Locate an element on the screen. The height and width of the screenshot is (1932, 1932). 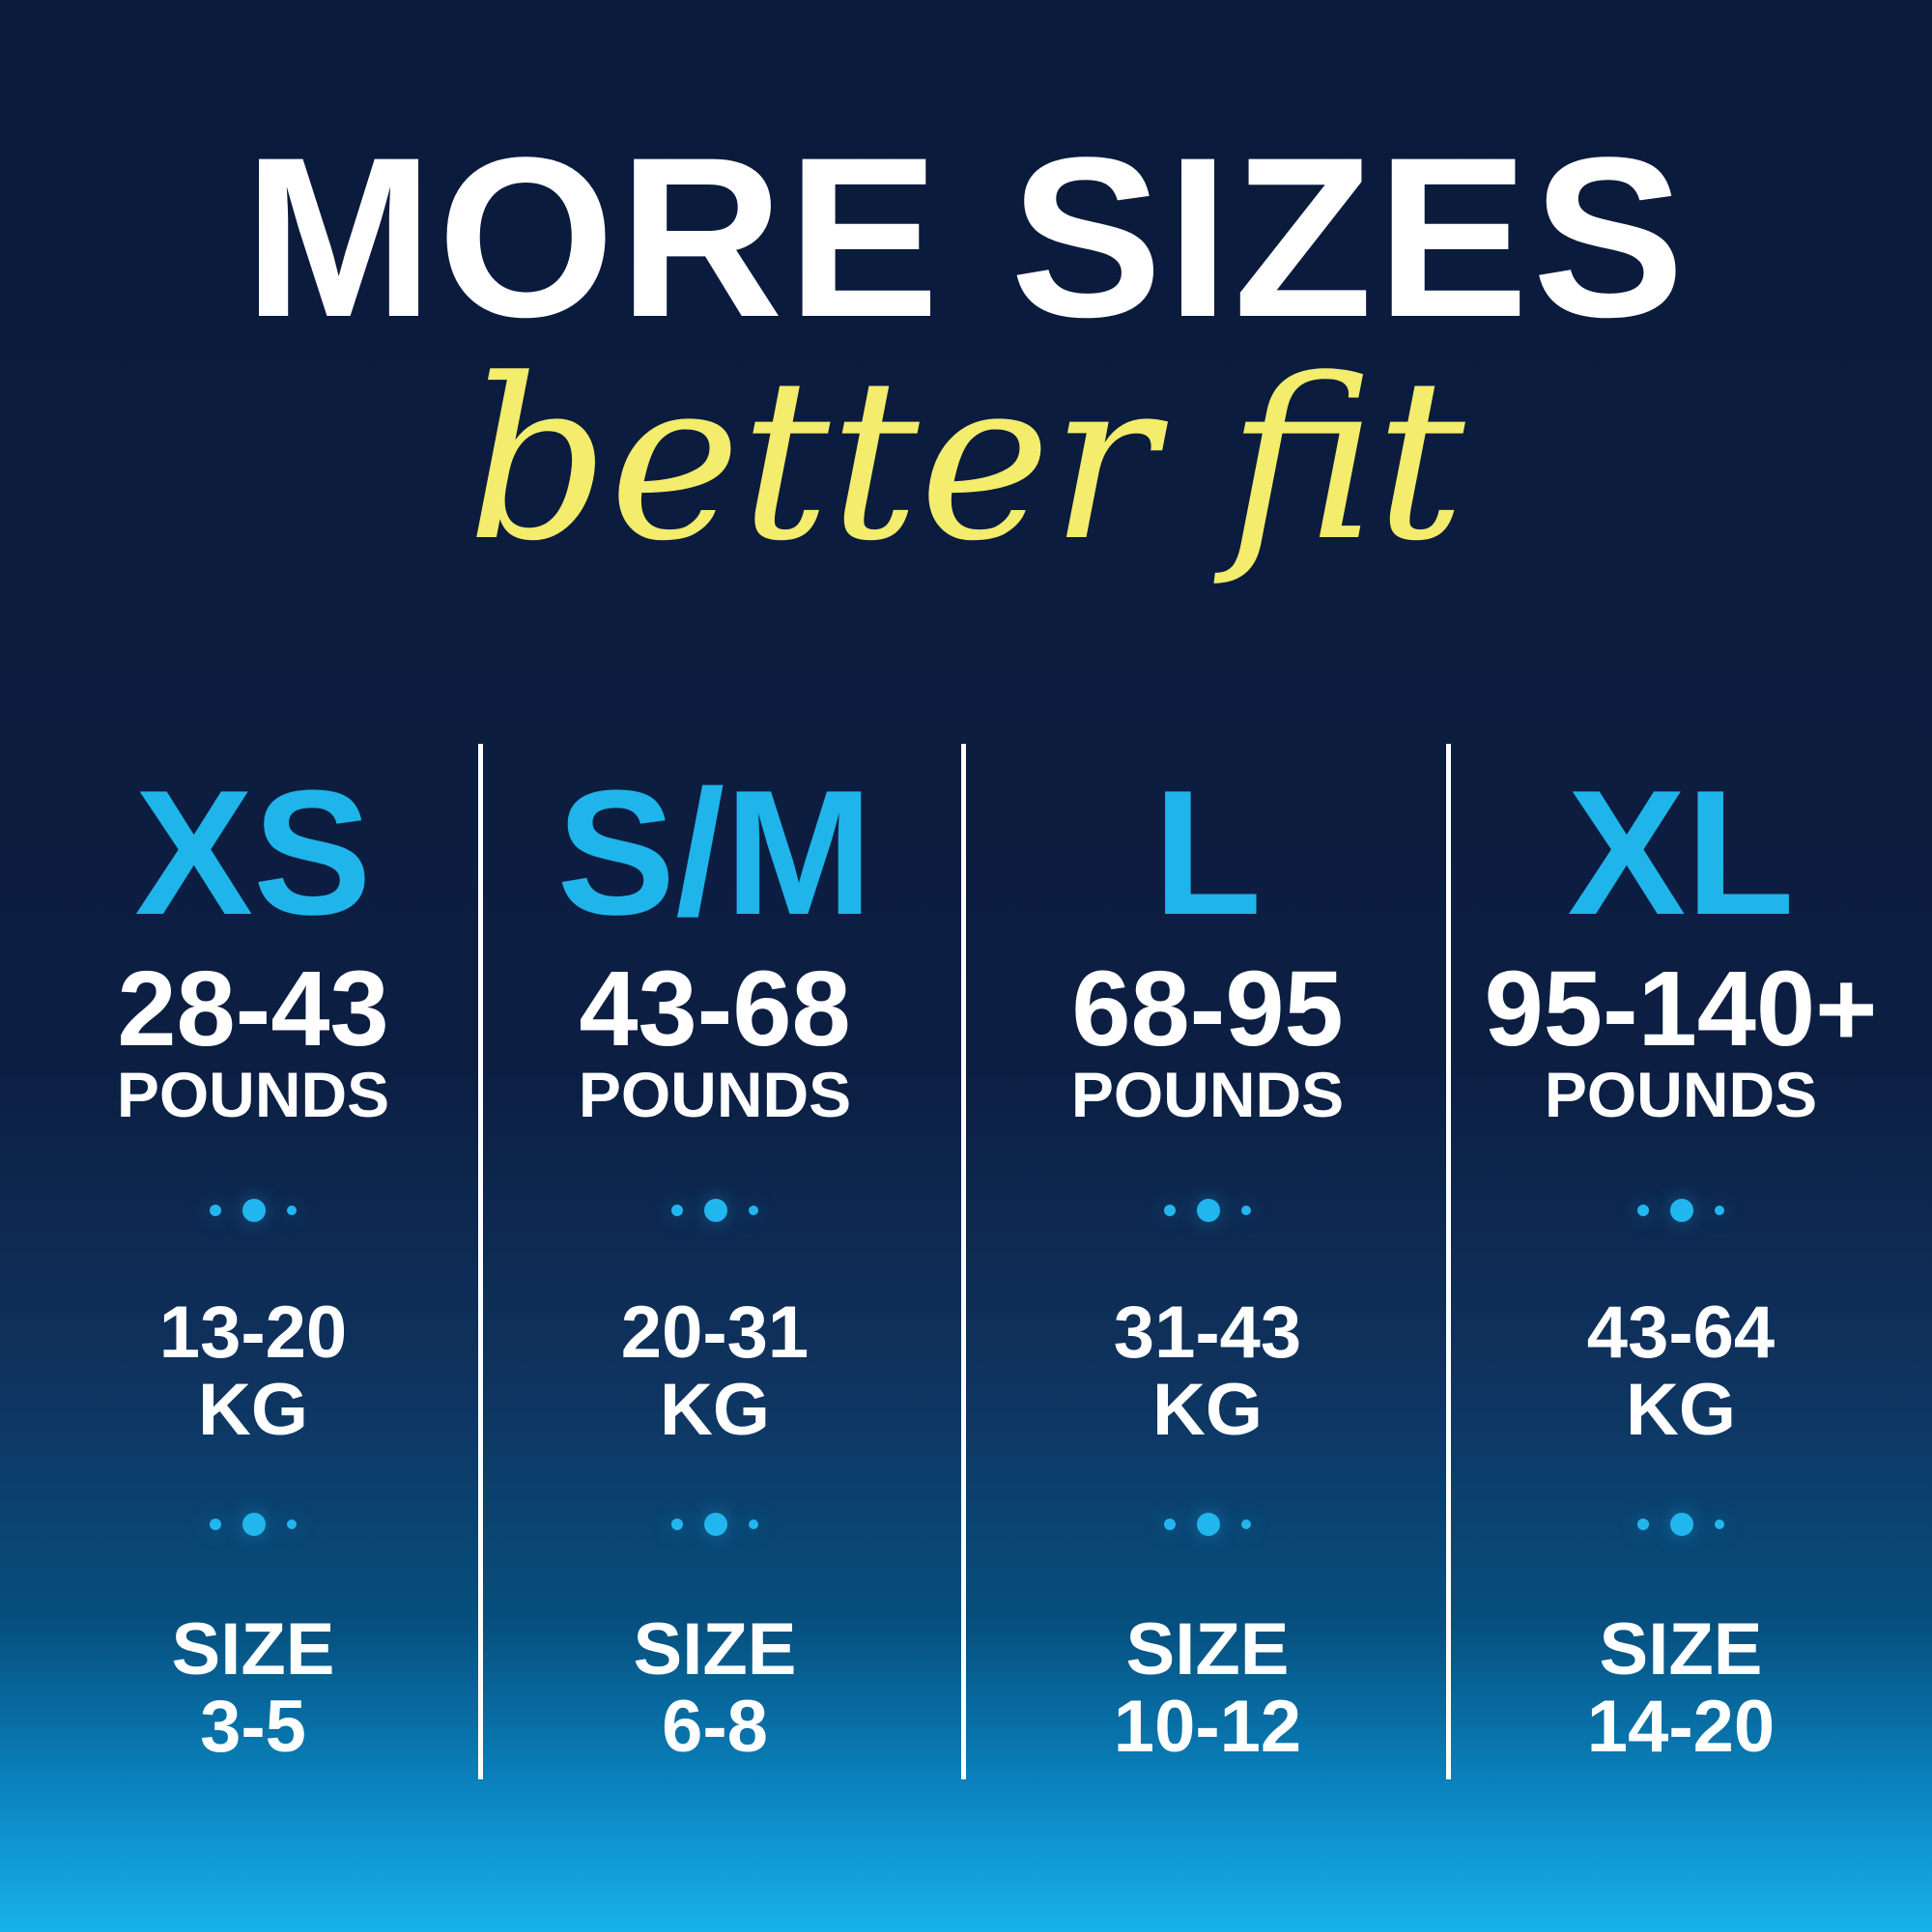
kg-range: 20-31 is located at coordinates (715, 1333).